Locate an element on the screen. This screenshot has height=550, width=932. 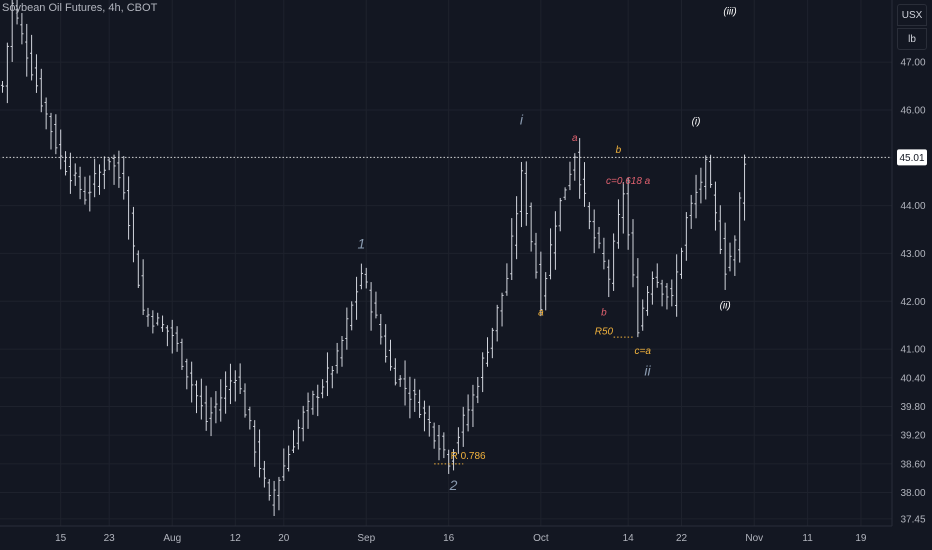
time-tick-label: 15 is located at coordinates (61, 538).